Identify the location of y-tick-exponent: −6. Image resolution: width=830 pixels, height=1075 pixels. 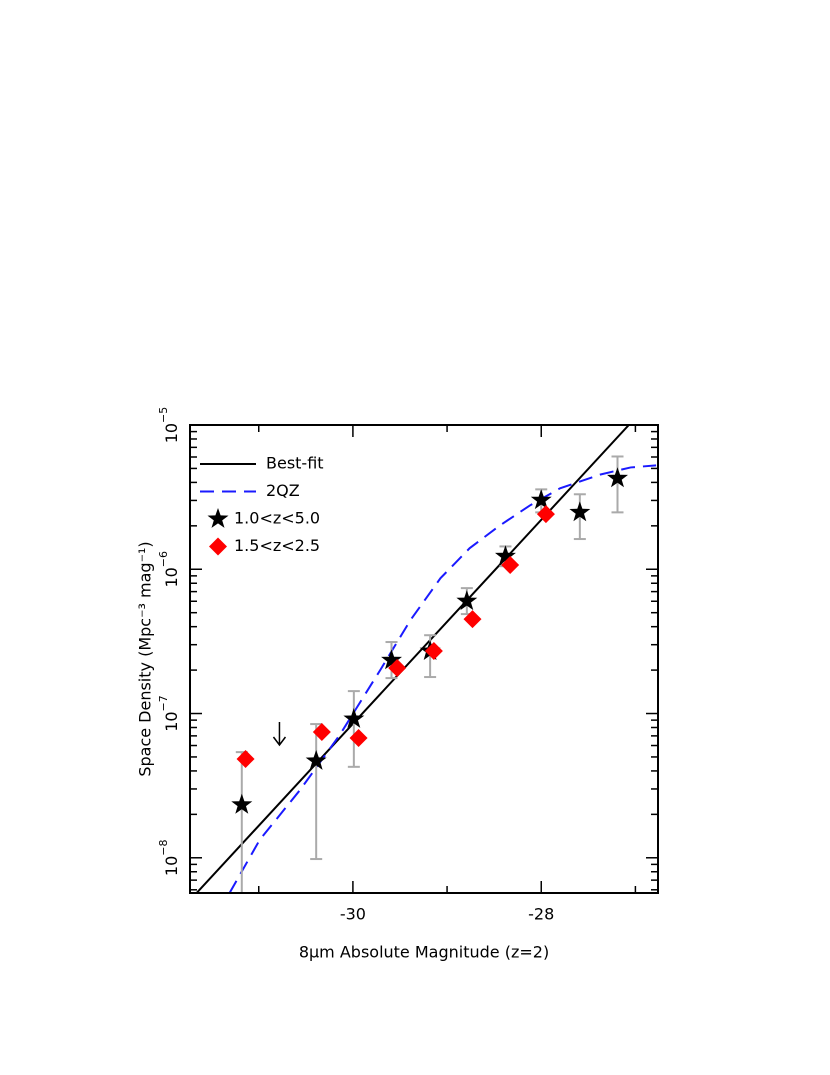
(163, 559).